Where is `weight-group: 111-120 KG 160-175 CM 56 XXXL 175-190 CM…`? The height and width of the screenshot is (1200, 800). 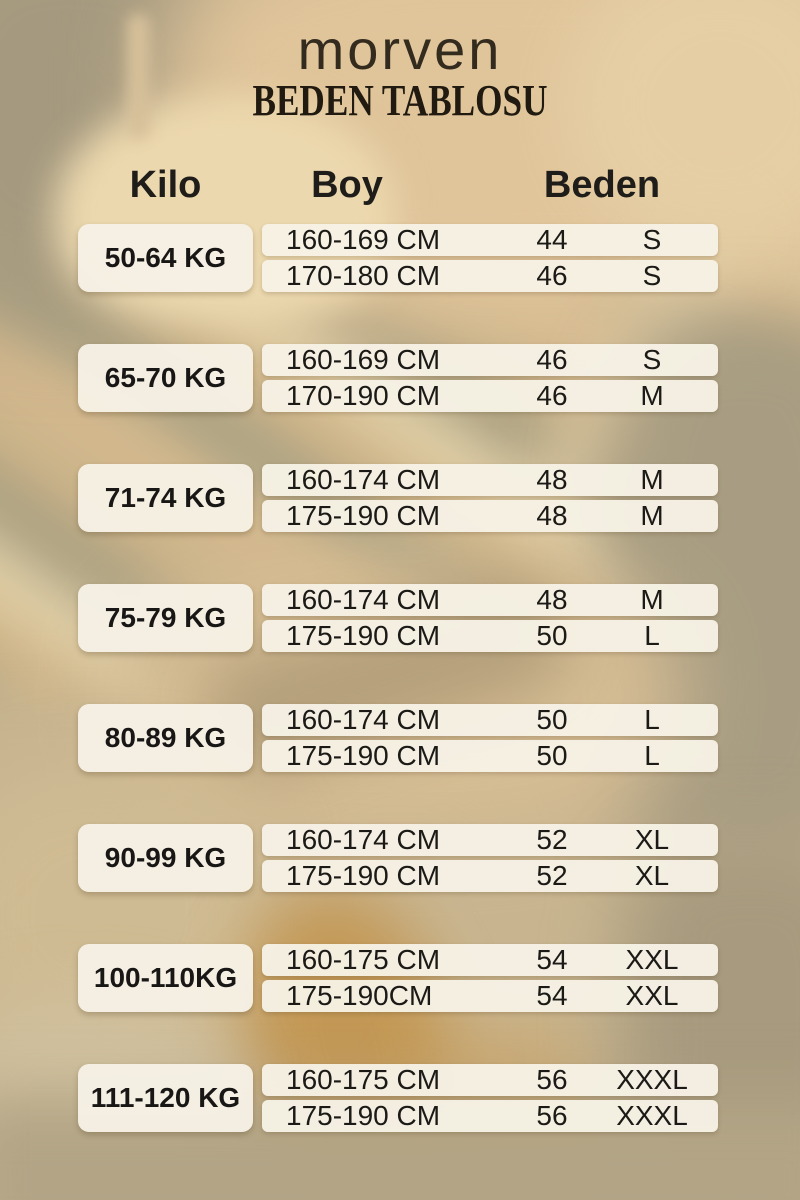
weight-group: 111-120 KG 160-175 CM 56 XXXL 175-190 CM… is located at coordinates (398, 1098).